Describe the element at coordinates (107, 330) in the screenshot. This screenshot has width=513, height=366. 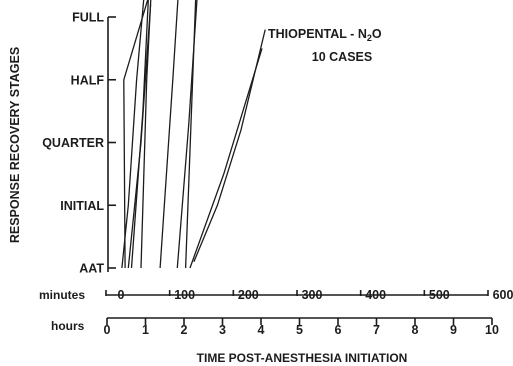
I see `hours-tick-label: 0` at that location.